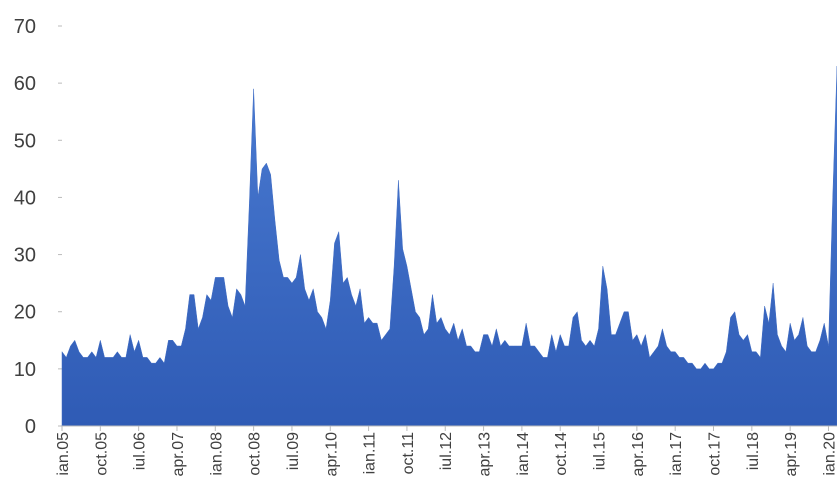  I want to click on x-tick-label: ian.05, so click(63, 454).